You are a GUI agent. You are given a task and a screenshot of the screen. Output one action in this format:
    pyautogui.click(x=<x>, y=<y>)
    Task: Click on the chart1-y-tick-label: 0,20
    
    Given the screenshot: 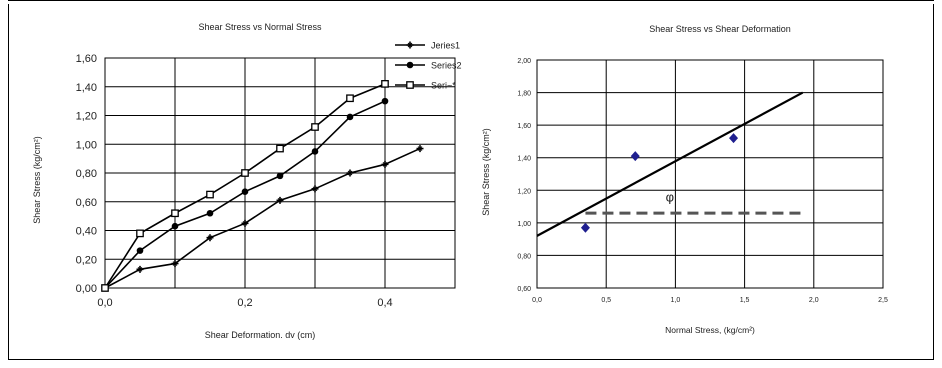 What is the action you would take?
    pyautogui.click(x=86, y=260)
    